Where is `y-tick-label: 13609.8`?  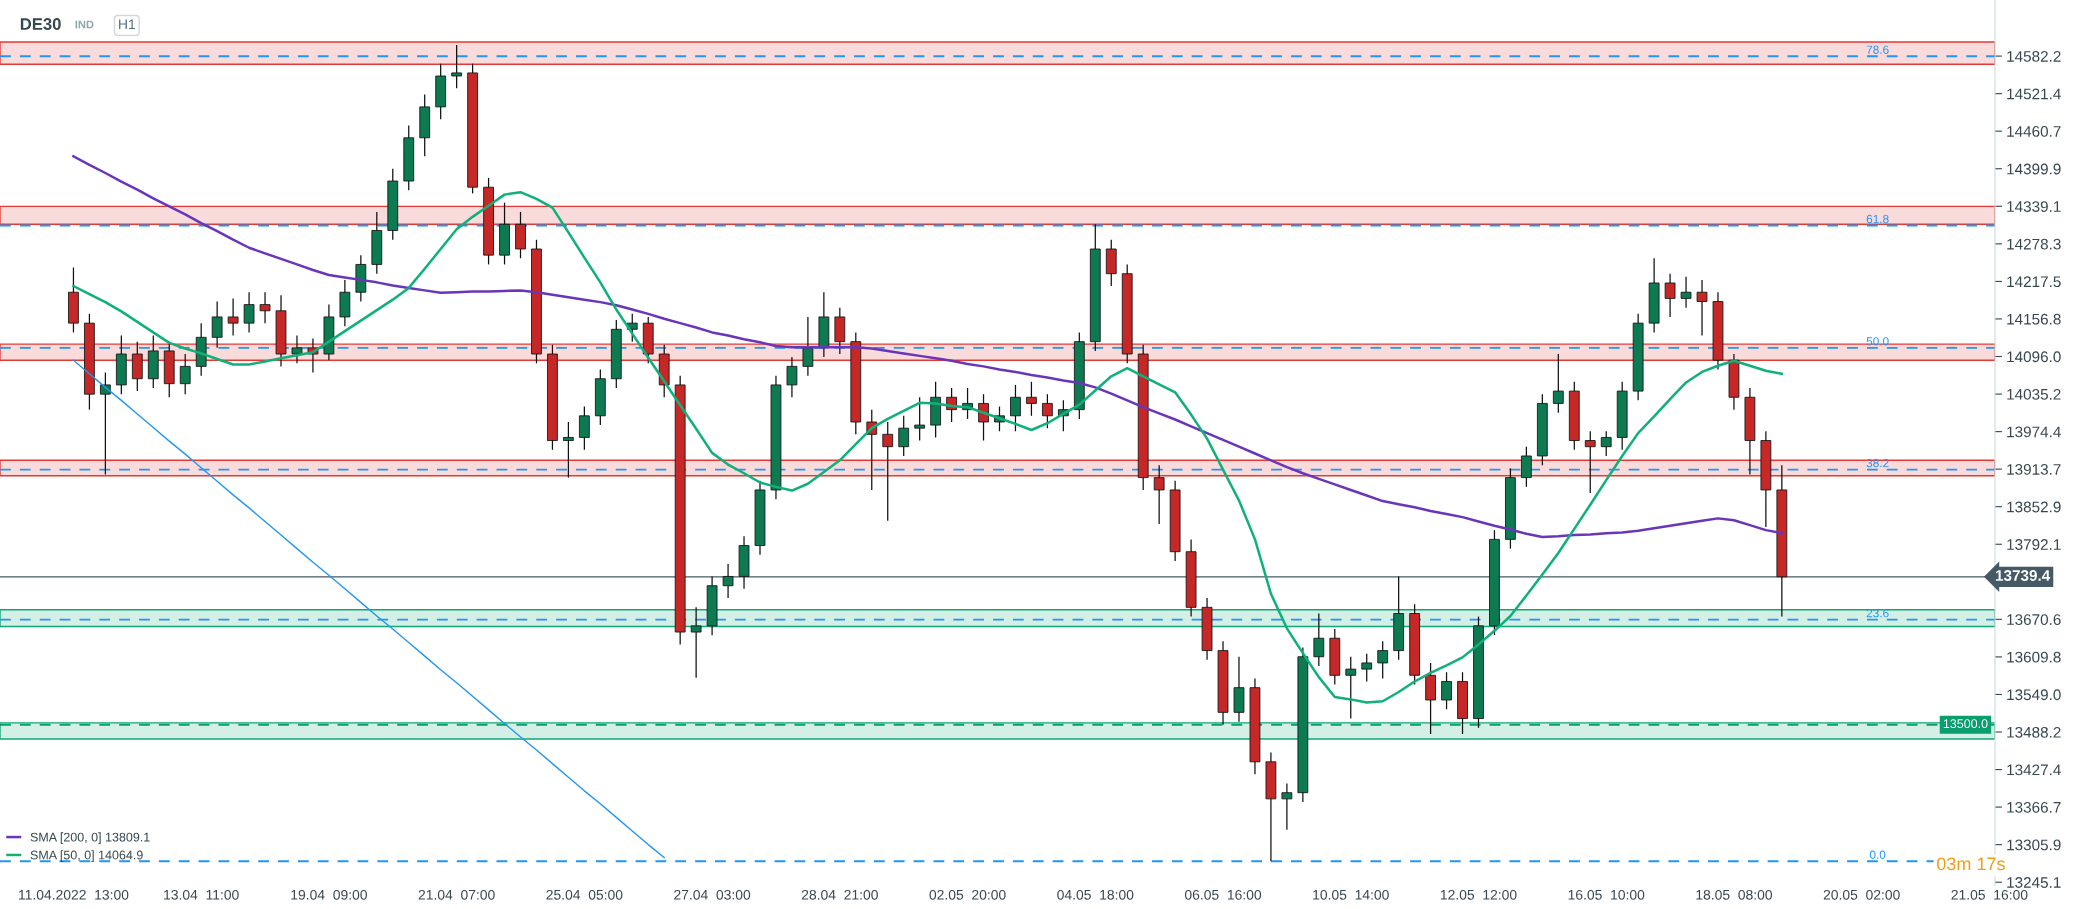 y-tick-label: 13609.8 is located at coordinates (2034, 657).